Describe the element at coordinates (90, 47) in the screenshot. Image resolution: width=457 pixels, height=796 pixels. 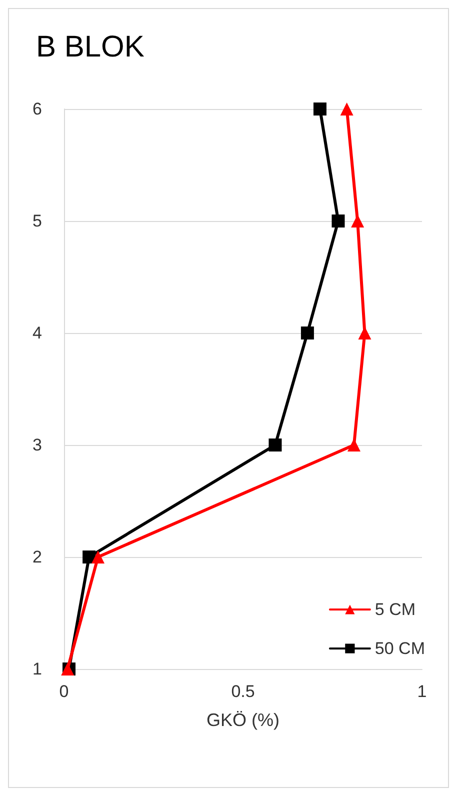
I see `chart-title: B BLOK` at that location.